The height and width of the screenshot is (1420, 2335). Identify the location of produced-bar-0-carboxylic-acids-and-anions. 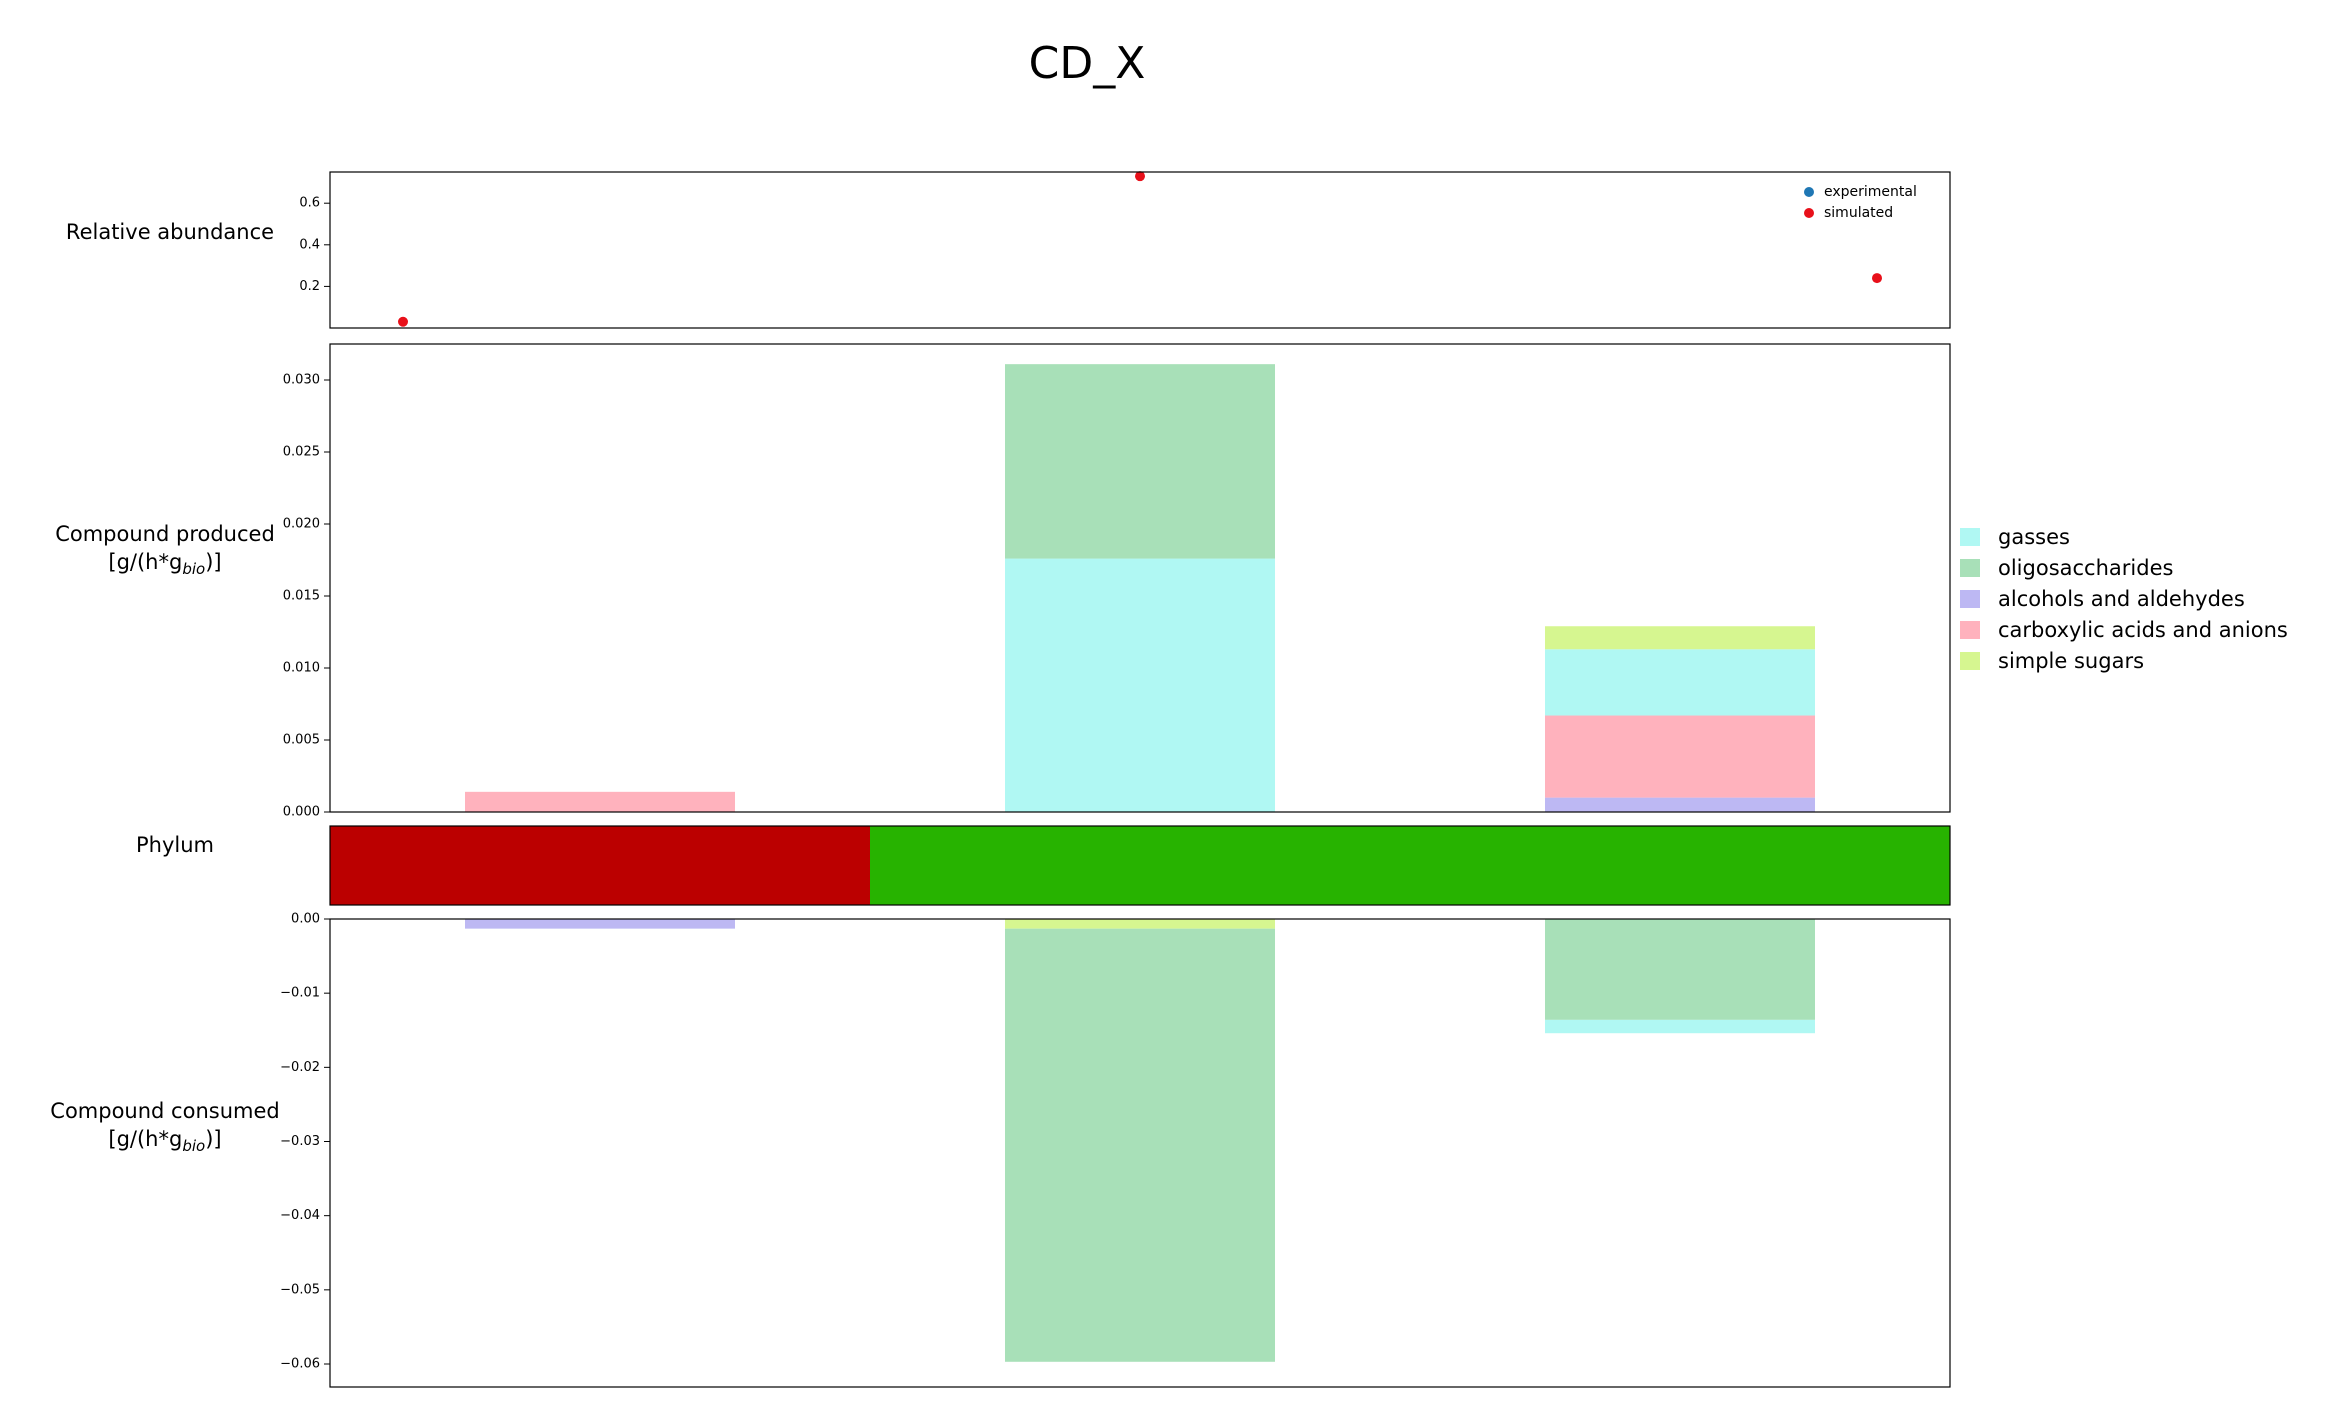
(600, 801).